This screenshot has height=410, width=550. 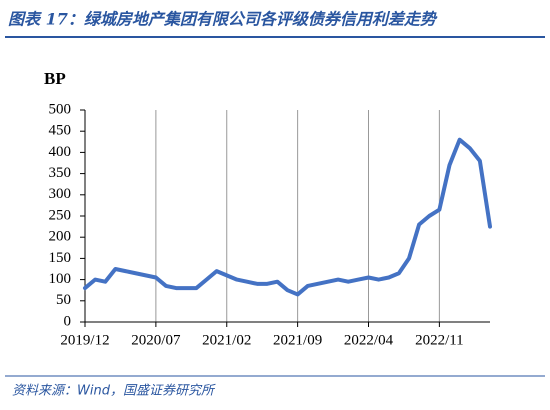 I want to click on x-tick-label: 2022/04, so click(x=369, y=340).